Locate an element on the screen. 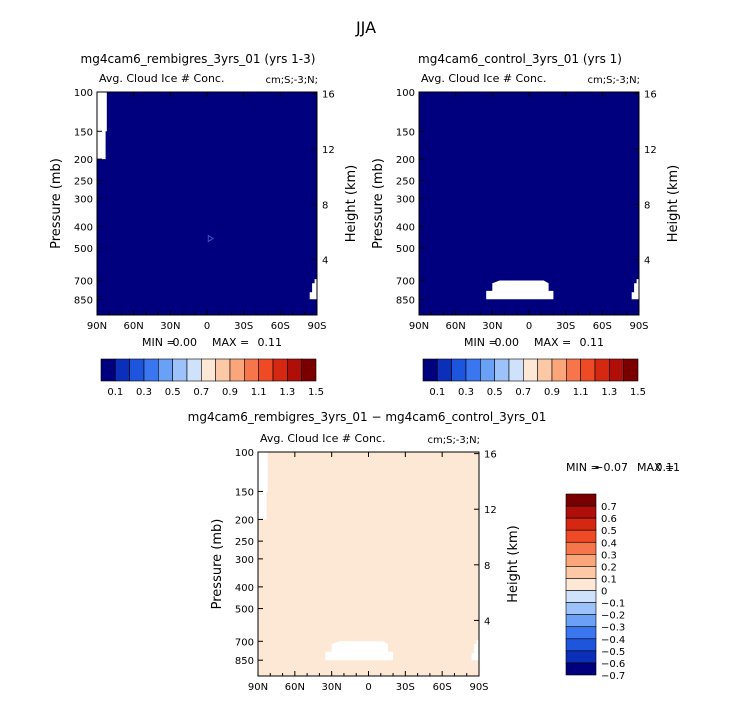  x-tick-label: 60S is located at coordinates (280, 326).